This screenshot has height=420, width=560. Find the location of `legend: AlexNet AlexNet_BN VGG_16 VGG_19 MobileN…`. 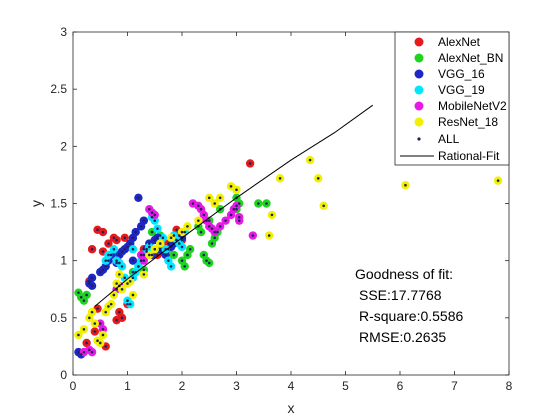

legend: AlexNet AlexNet_BN VGG_16 VGG_19 MobileN… is located at coordinates (452, 98).